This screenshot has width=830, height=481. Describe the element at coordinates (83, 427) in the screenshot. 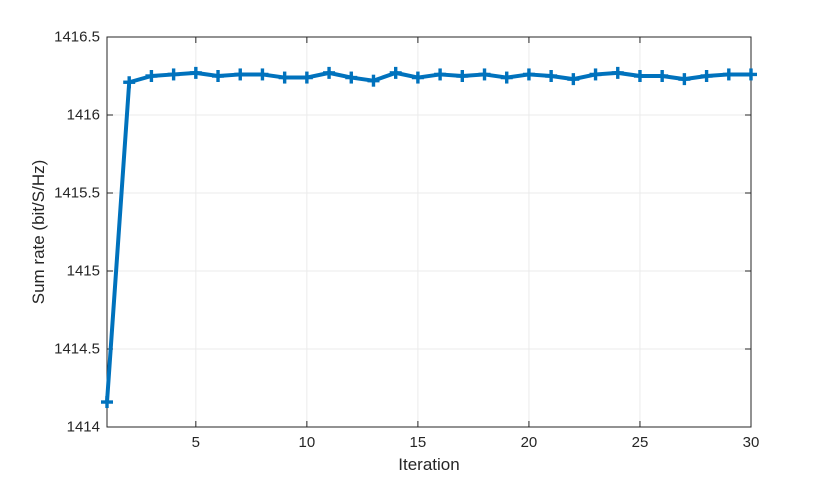

I see `y-tick-label: 1414` at that location.